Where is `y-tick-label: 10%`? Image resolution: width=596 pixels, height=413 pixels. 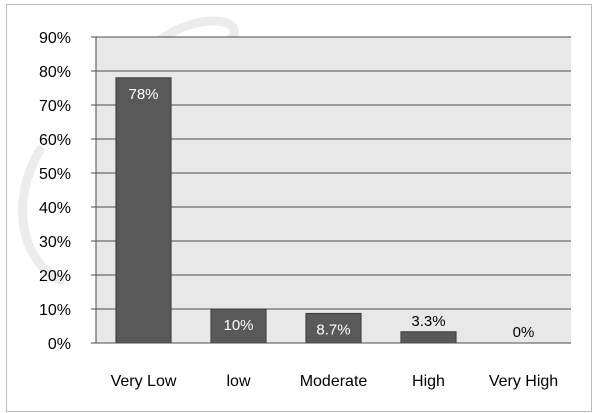 y-tick-label: 10% is located at coordinates (55, 310).